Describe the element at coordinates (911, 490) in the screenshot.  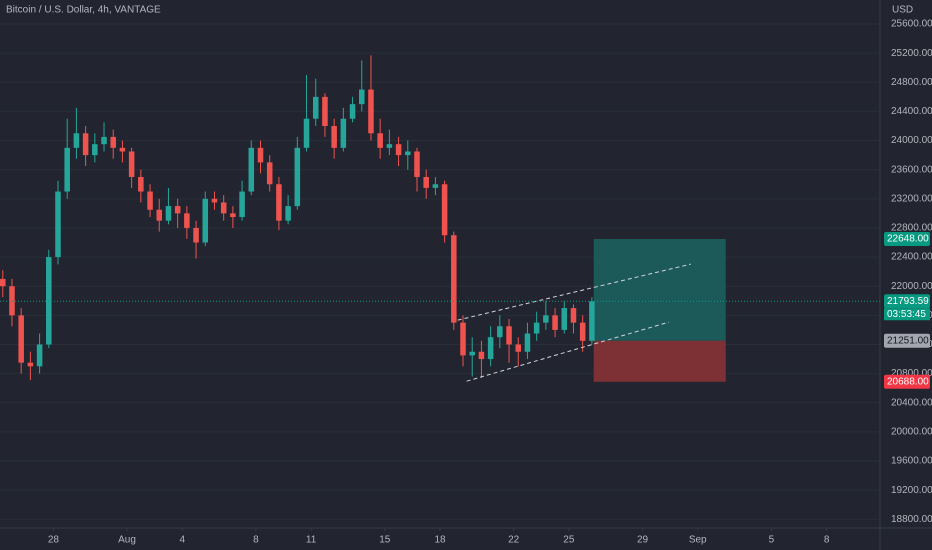
I see `y-tick-label: 19200.00` at that location.